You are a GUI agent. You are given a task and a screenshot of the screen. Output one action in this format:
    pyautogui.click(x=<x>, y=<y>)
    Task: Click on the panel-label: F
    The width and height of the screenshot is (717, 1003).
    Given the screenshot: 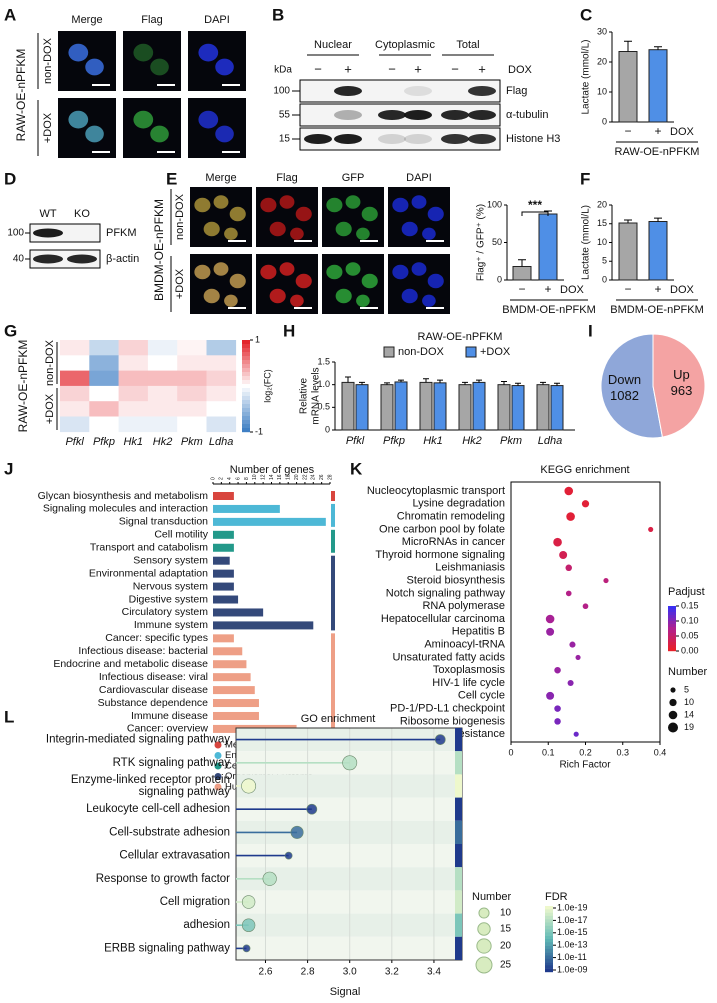 What is the action you would take?
    pyautogui.click(x=585, y=178)
    